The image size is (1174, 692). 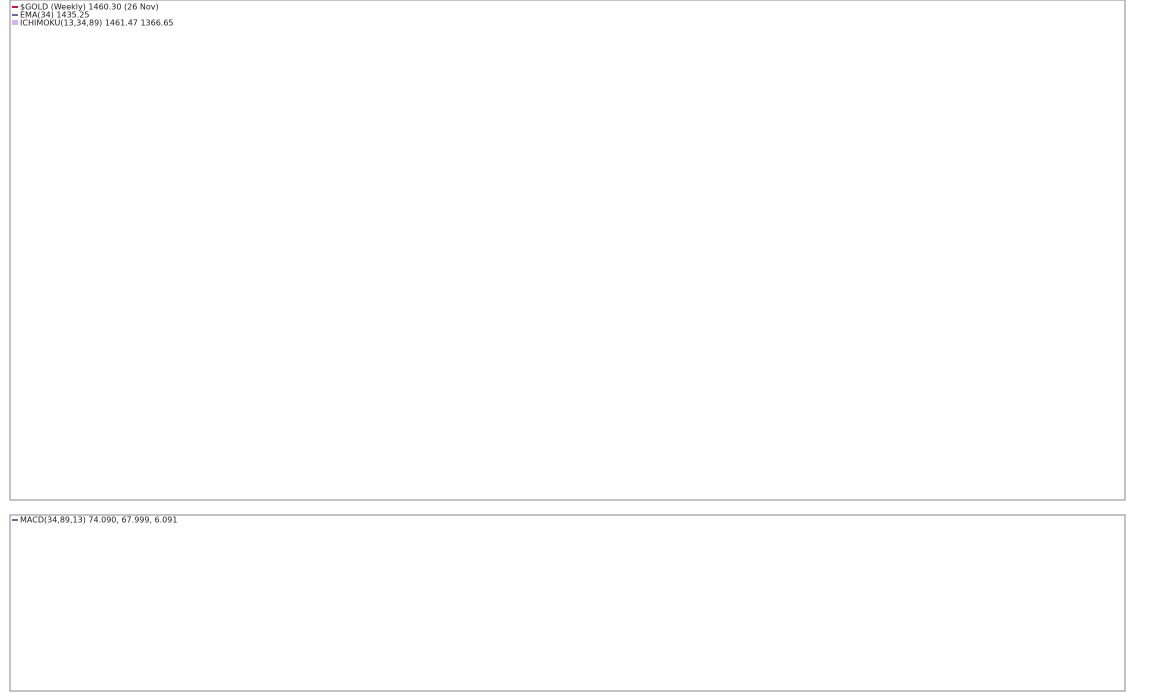 What do you see at coordinates (15, 22) in the screenshot?
I see `legend-swatch` at bounding box center [15, 22].